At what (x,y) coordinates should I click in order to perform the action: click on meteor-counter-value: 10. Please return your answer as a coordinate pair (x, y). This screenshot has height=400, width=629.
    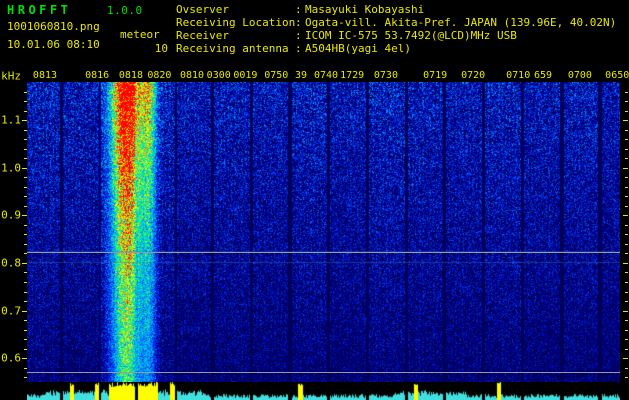
    Looking at the image, I should click on (161, 48).